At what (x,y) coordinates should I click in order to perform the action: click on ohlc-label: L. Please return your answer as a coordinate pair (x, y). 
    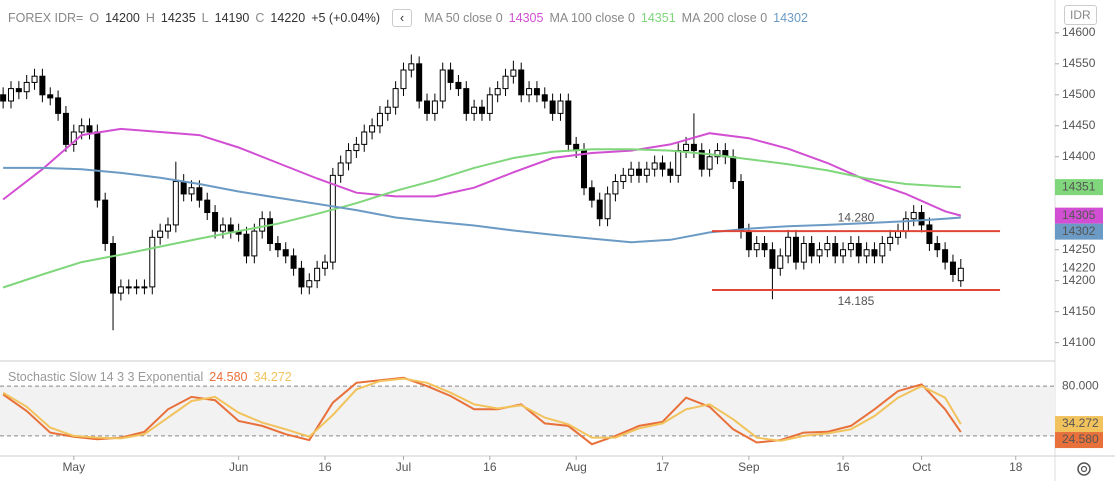
    Looking at the image, I should click on (205, 18).